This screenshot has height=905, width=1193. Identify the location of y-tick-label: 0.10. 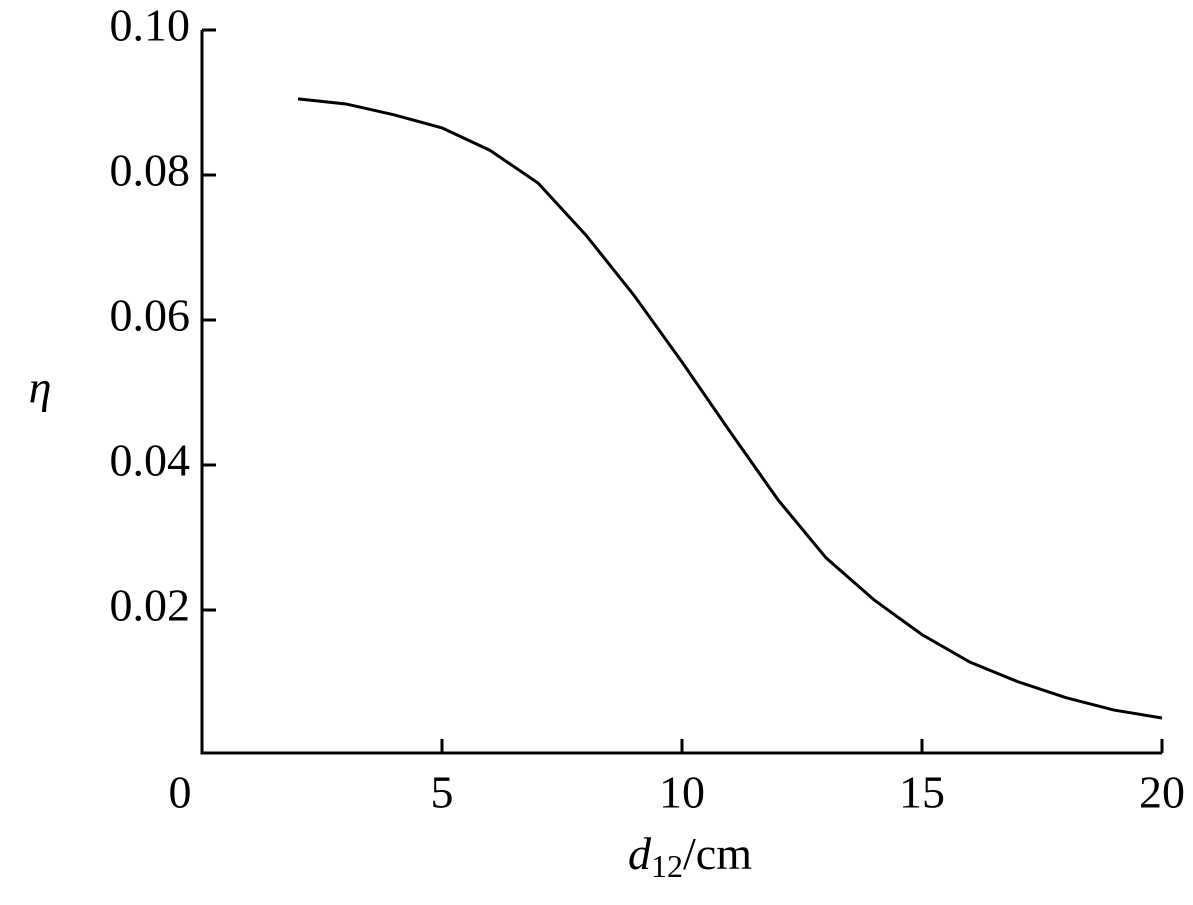
(150, 25).